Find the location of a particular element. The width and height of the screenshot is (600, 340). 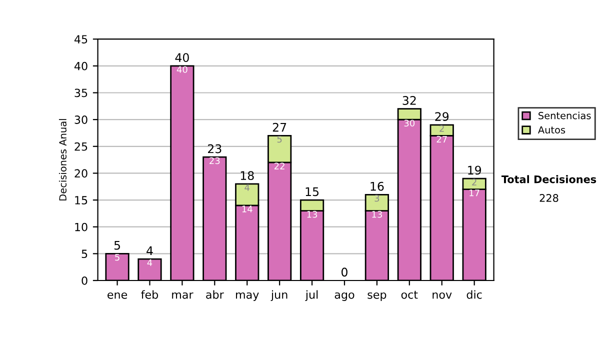

x-tick-label: abr is located at coordinates (215, 294).